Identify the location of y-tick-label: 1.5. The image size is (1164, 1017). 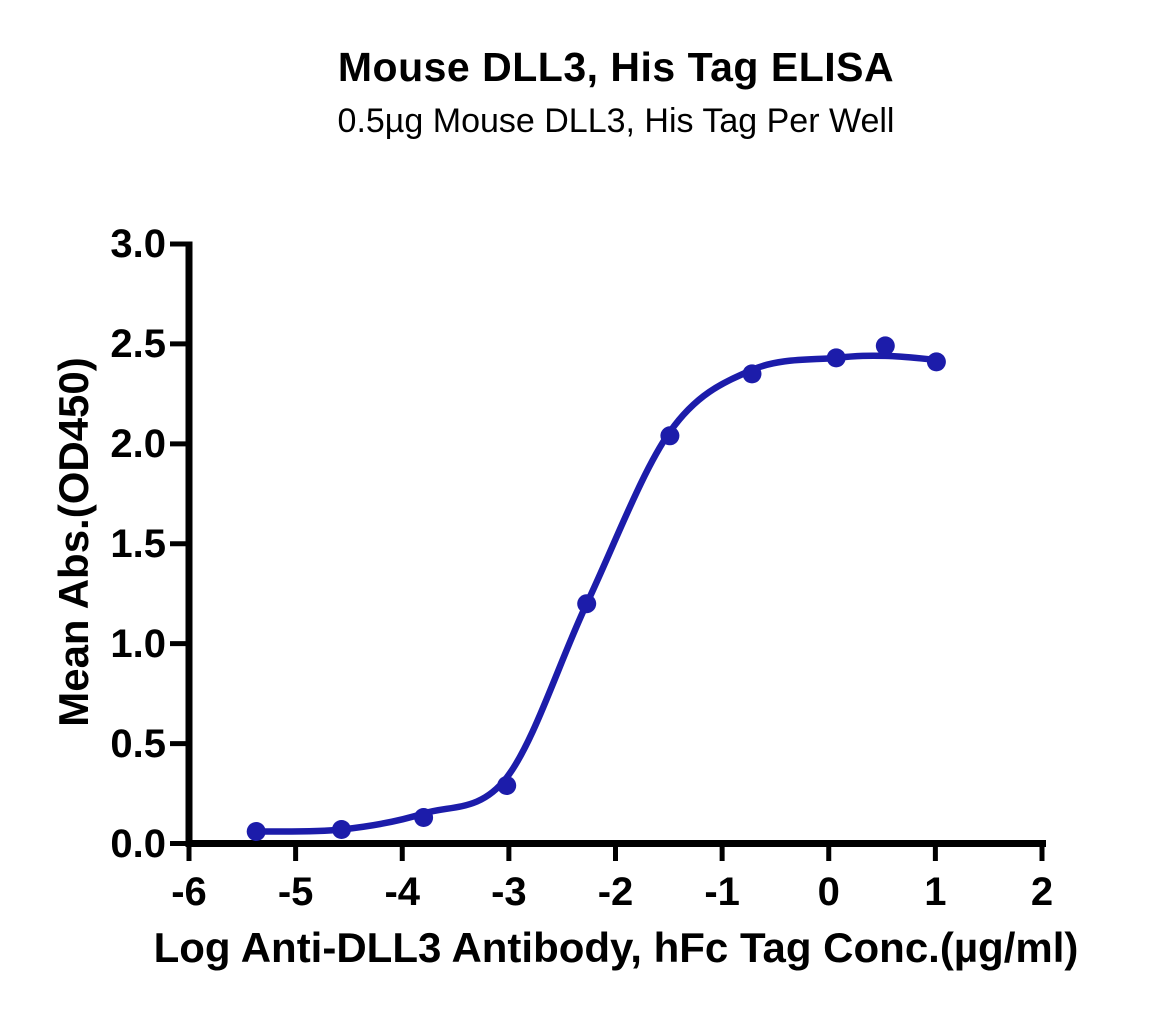
(138, 543).